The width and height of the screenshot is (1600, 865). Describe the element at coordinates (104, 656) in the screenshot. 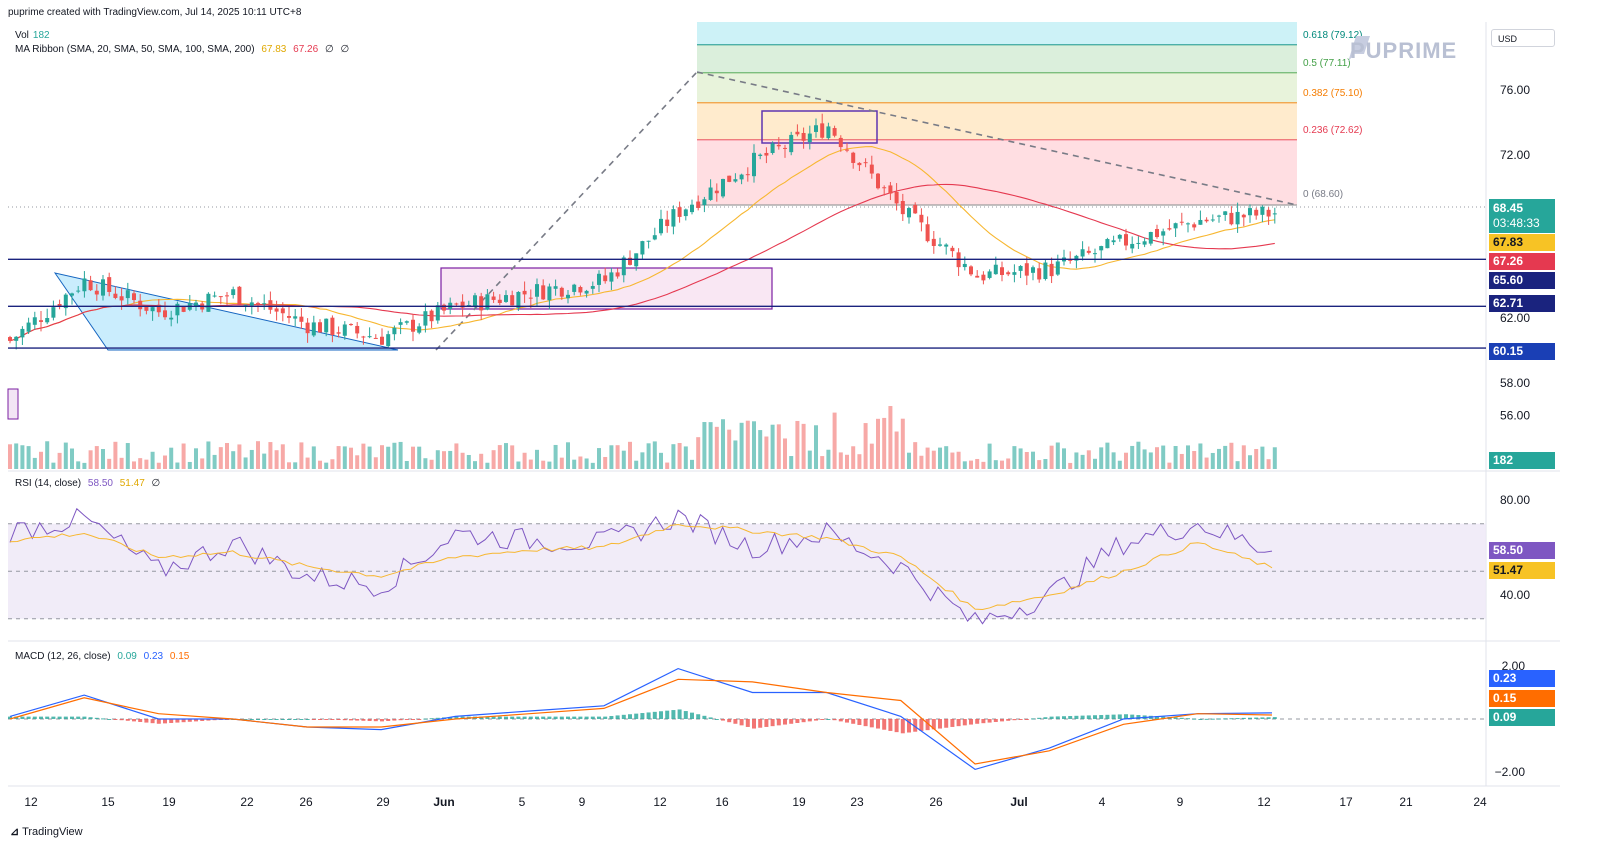

I see `macd-legend: MACD (12, 26, close) 0.09 0.23 0.15` at that location.